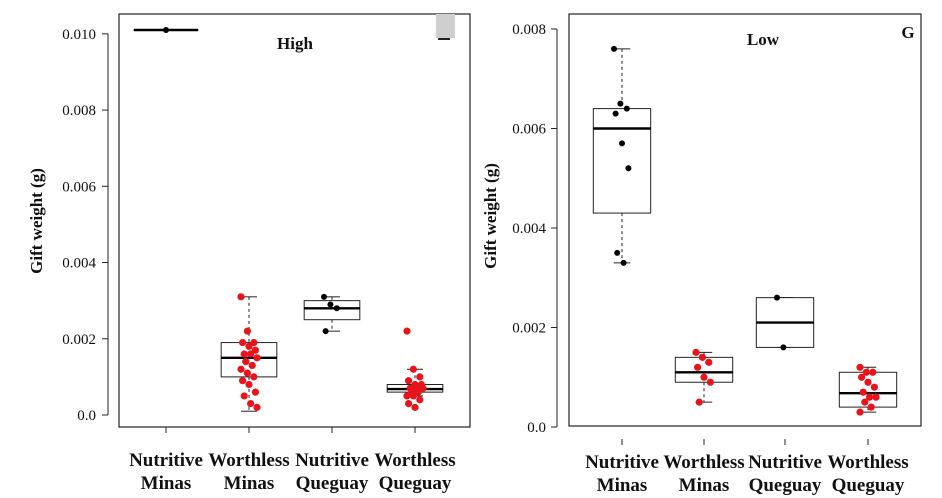 This screenshot has width=942, height=498. Describe the element at coordinates (295, 43) in the screenshot. I see `panel-title: High` at that location.